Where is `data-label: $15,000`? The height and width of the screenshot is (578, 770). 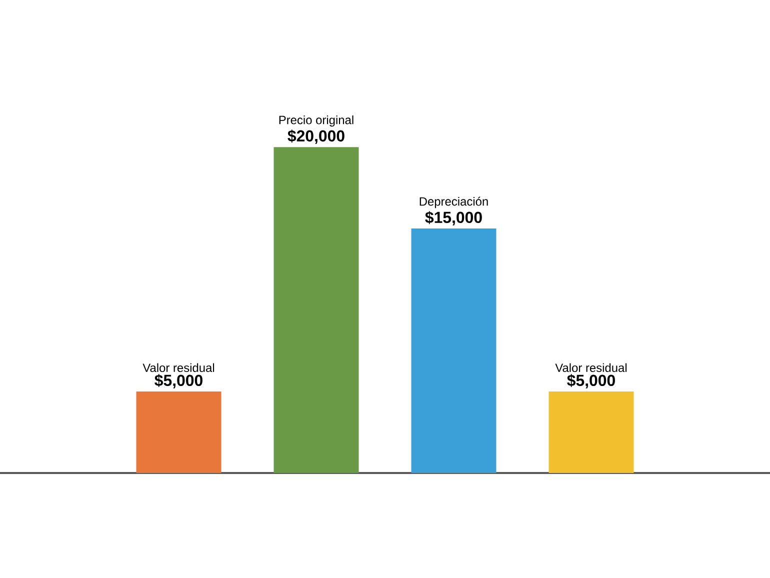
data-label: $15,000 is located at coordinates (453, 218).